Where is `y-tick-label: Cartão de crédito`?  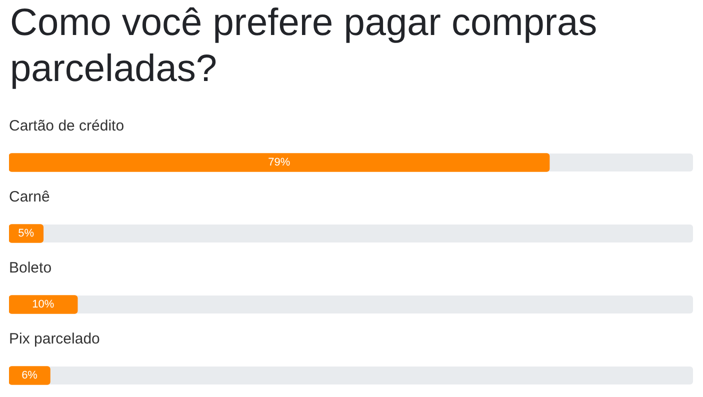 y-tick-label: Cartão de crédito is located at coordinates (66, 126).